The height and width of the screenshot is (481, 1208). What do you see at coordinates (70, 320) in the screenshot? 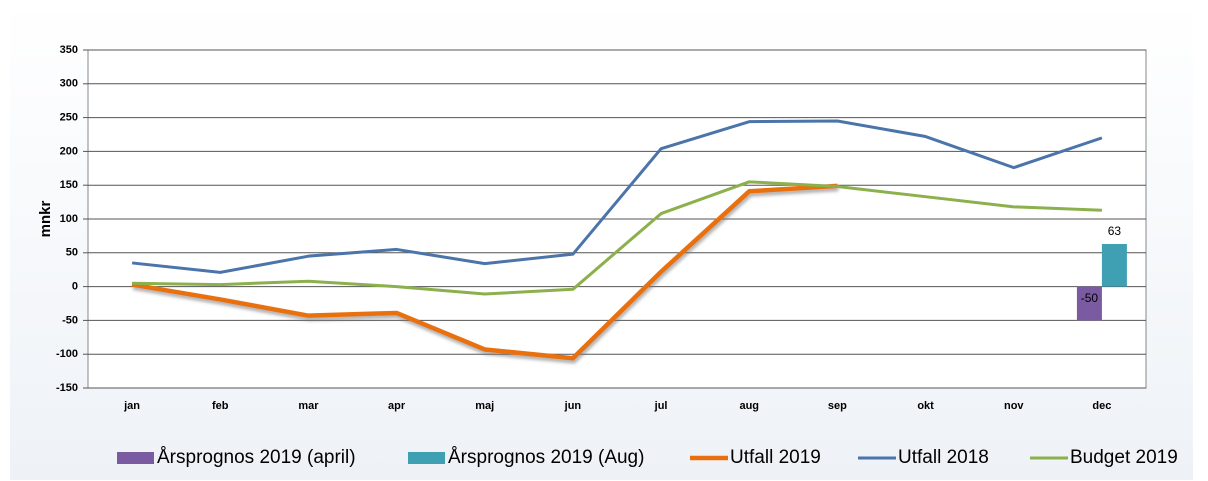
I see `y-tick-label: -50` at bounding box center [70, 320].